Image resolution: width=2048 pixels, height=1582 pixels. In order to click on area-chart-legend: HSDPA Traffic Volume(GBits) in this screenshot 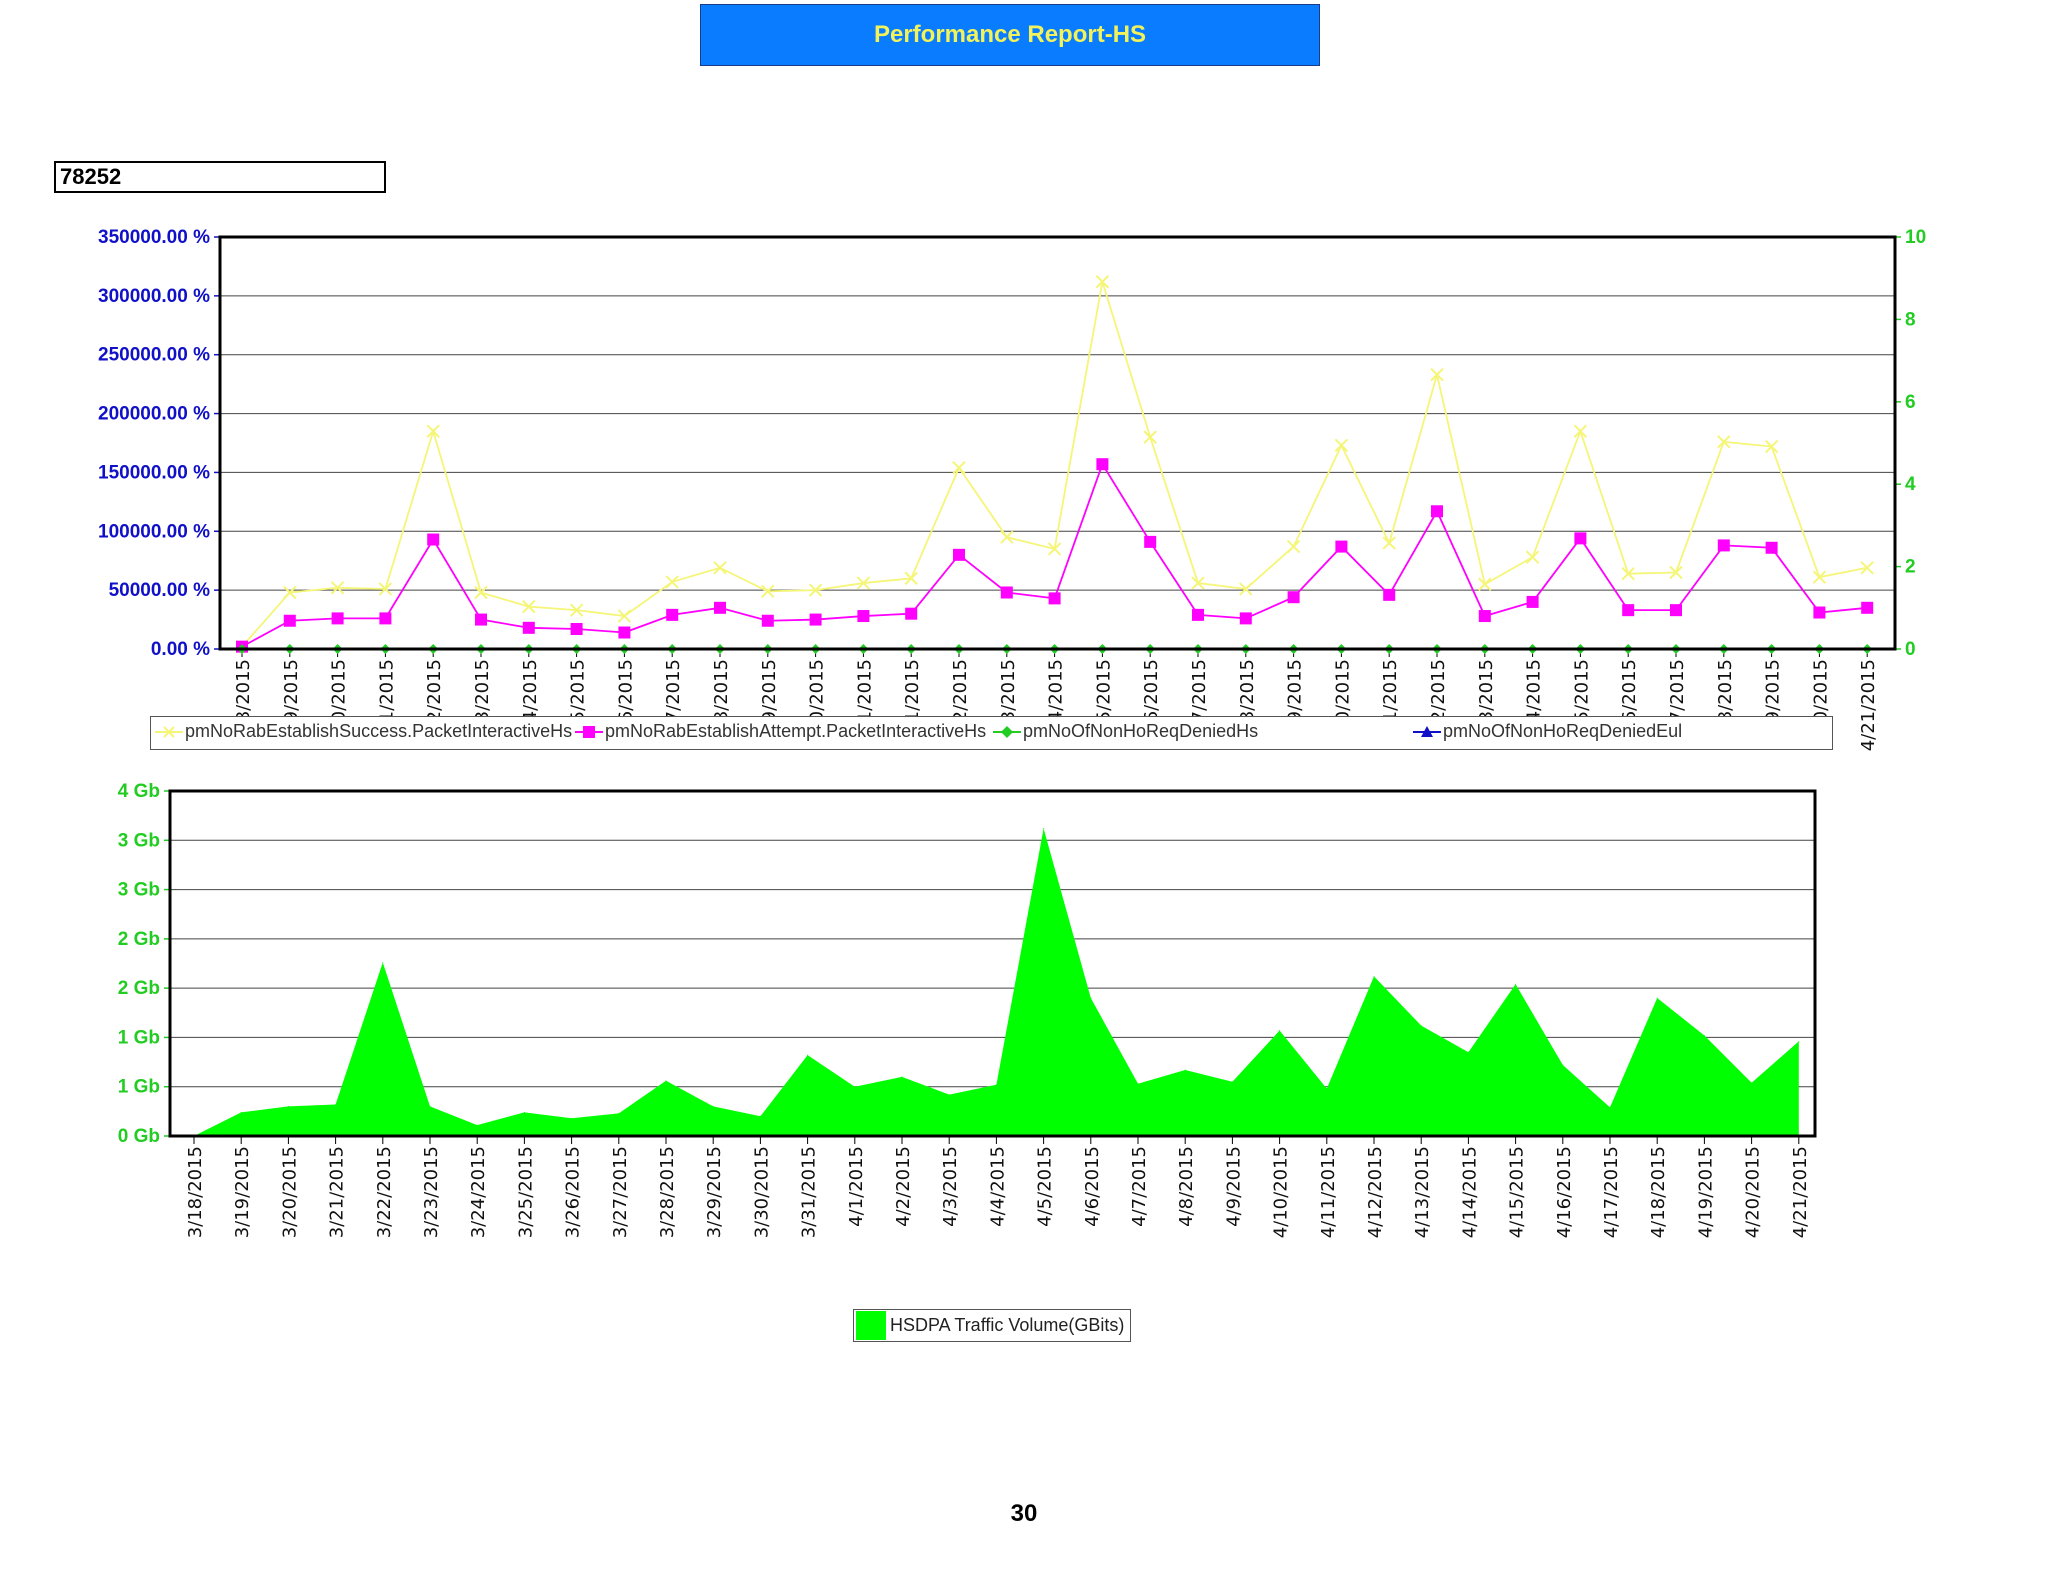, I will do `click(992, 1325)`.